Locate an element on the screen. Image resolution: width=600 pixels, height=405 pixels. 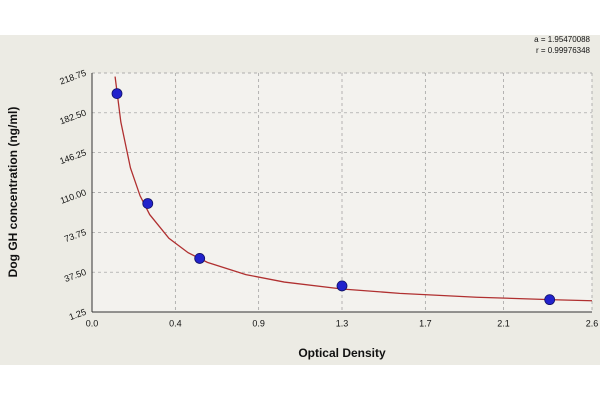
x-tick-label: 0.9 is located at coordinates (258, 323).